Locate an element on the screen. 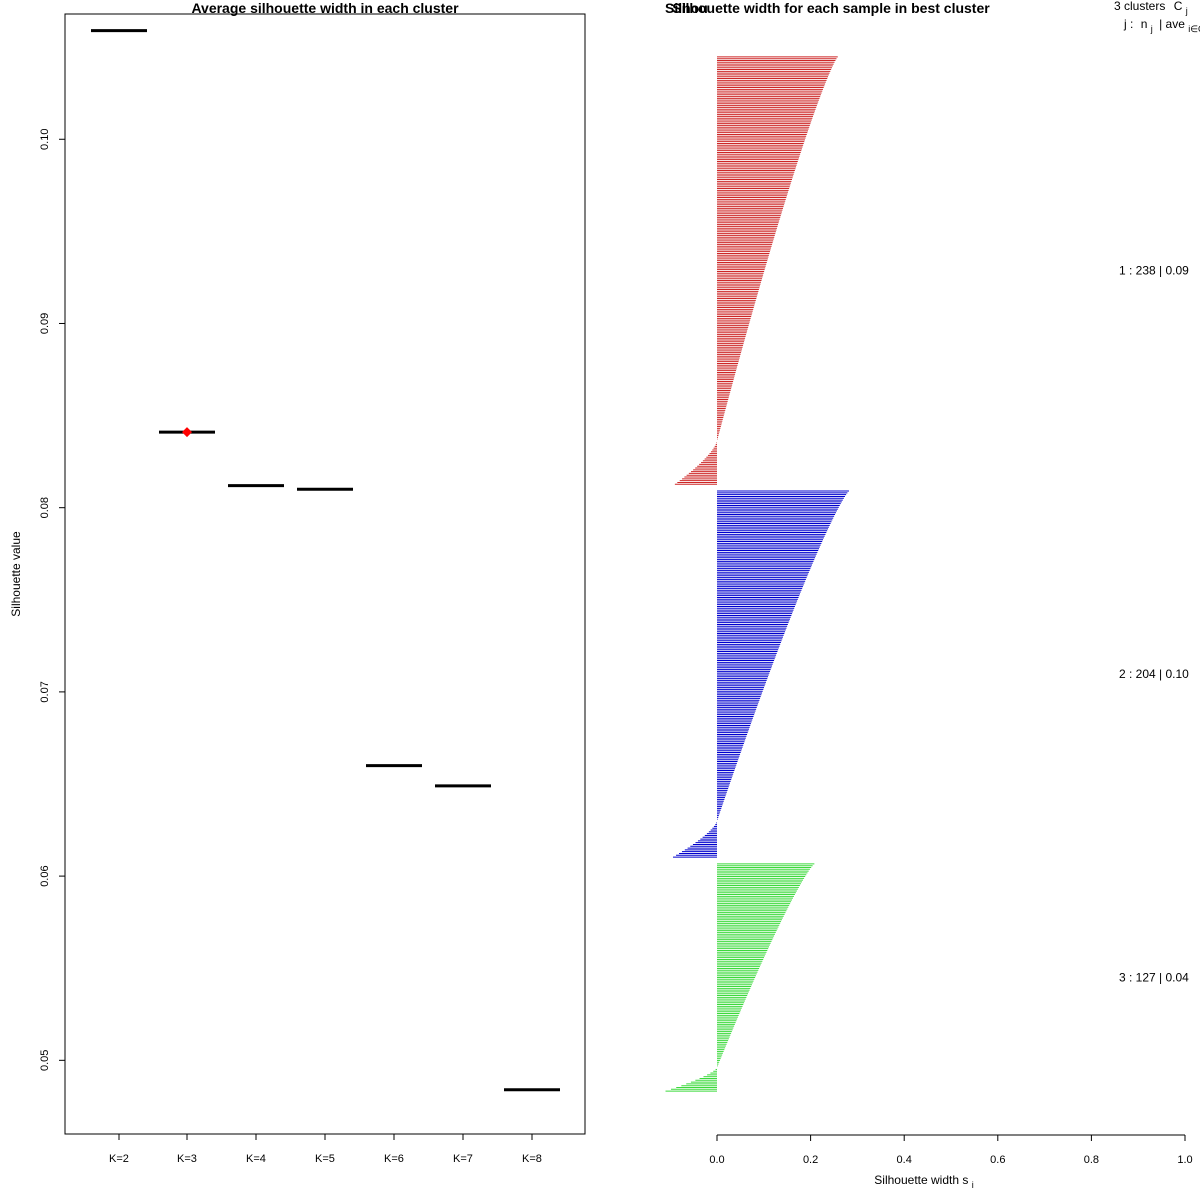  cluster-annotation-2: 2 : 204 | 0.10 is located at coordinates (1154, 674).